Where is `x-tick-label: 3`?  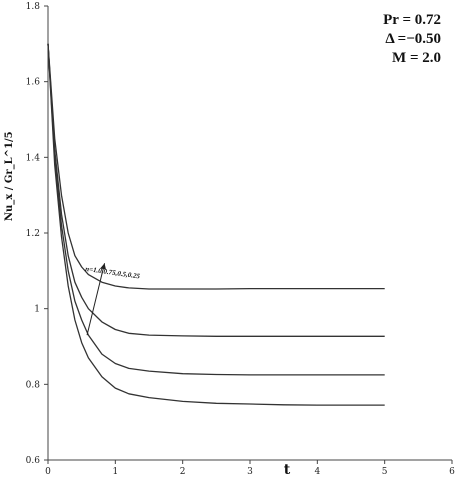
x-tick-label: 3 is located at coordinates (250, 472).